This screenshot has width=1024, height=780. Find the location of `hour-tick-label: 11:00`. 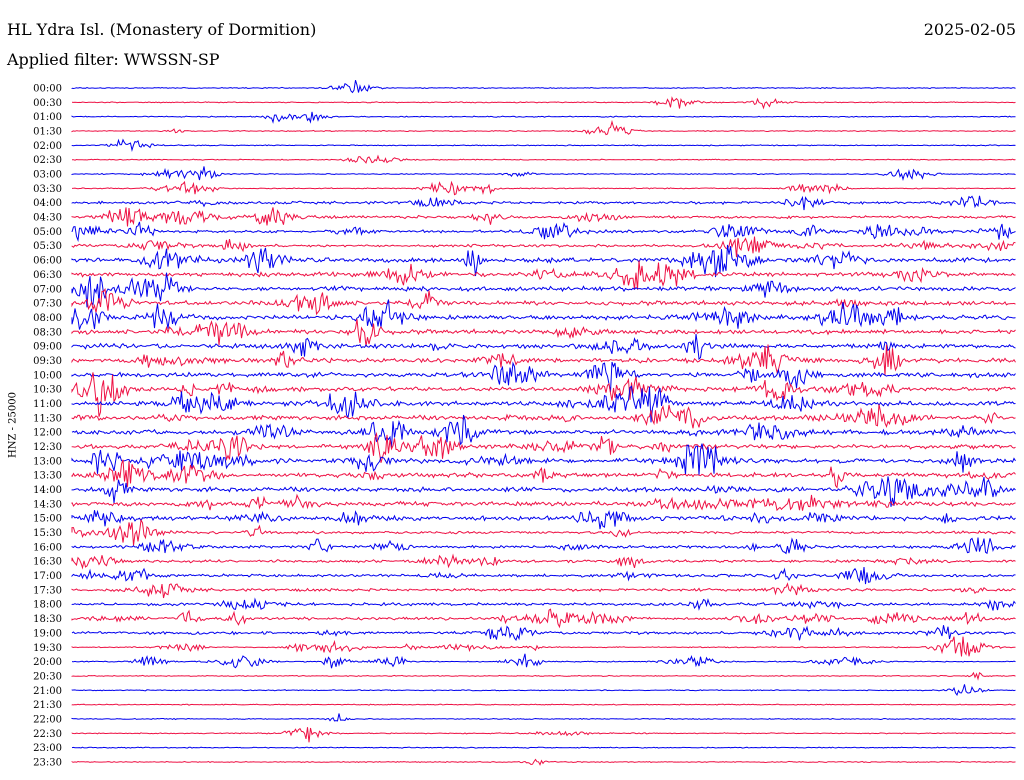

hour-tick-label: 11:00 is located at coordinates (47, 404).